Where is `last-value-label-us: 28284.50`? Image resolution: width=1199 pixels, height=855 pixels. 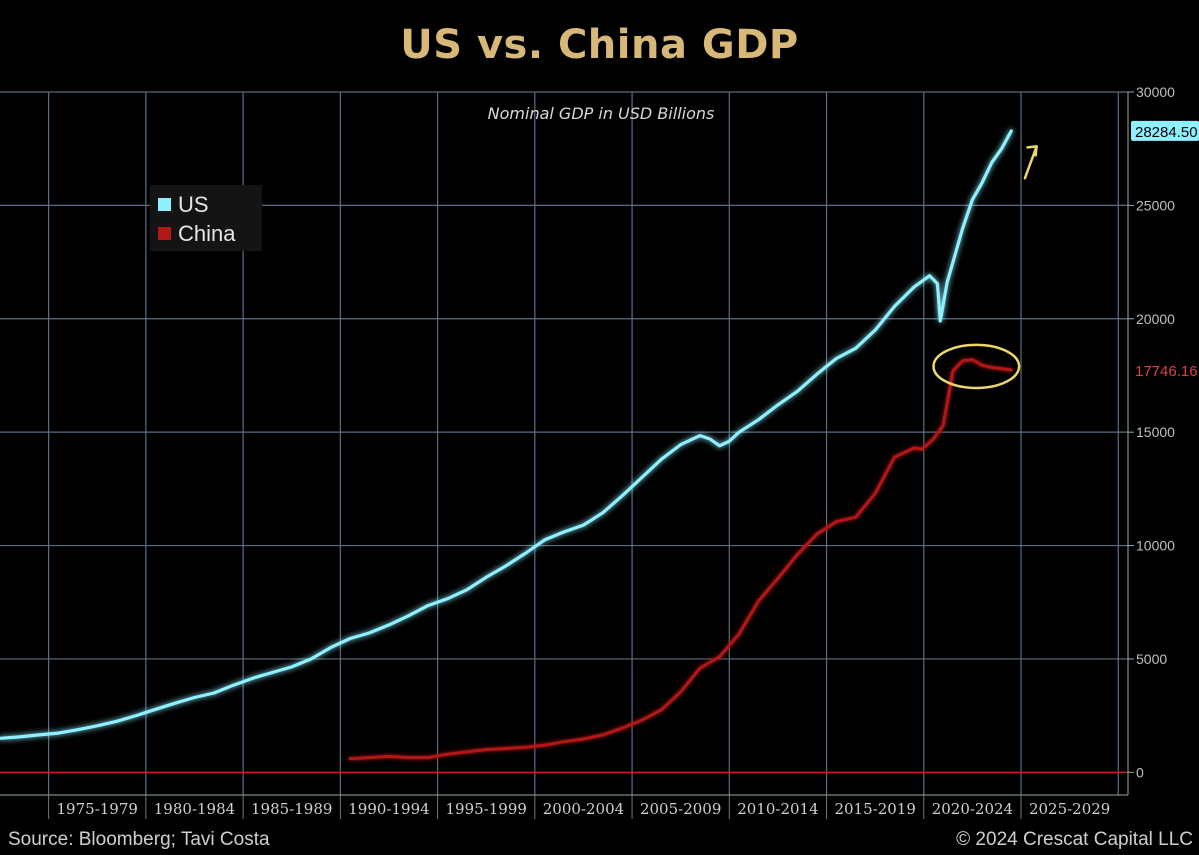
last-value-label-us: 28284.50 is located at coordinates (1165, 130).